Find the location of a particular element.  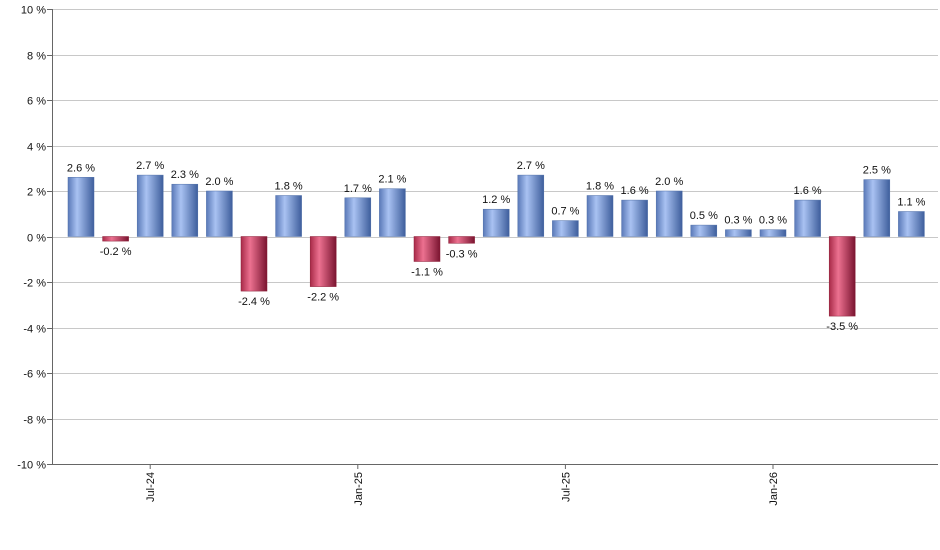

data-label: 2.1 % is located at coordinates (392, 180).